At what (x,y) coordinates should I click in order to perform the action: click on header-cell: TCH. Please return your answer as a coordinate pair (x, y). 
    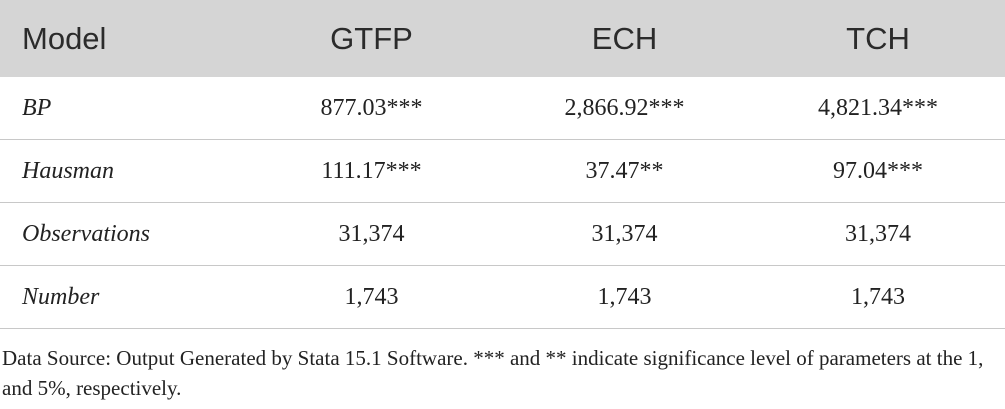
    Looking at the image, I should click on (878, 38).